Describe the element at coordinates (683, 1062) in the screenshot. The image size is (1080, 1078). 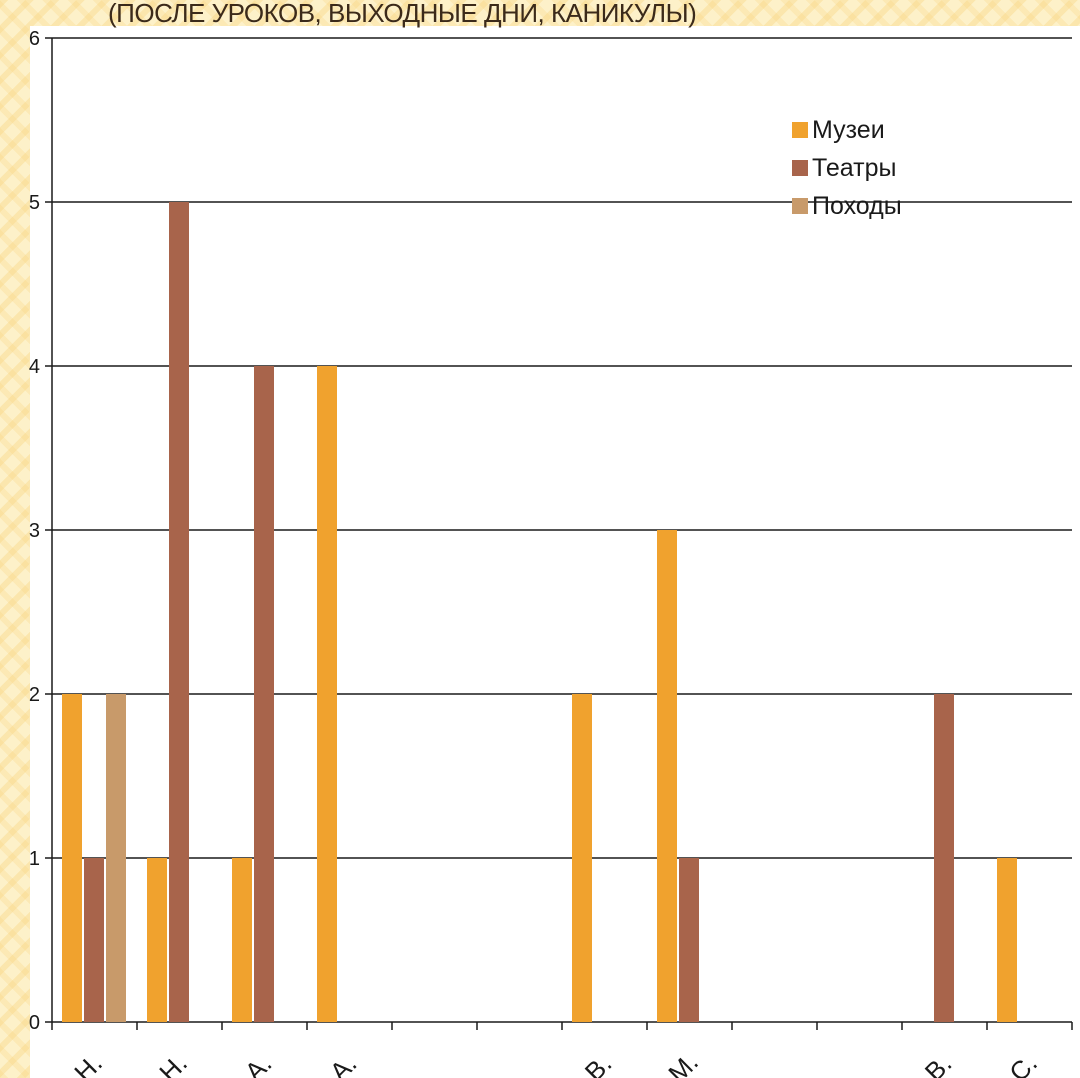
I see `x-category-label: М.` at that location.